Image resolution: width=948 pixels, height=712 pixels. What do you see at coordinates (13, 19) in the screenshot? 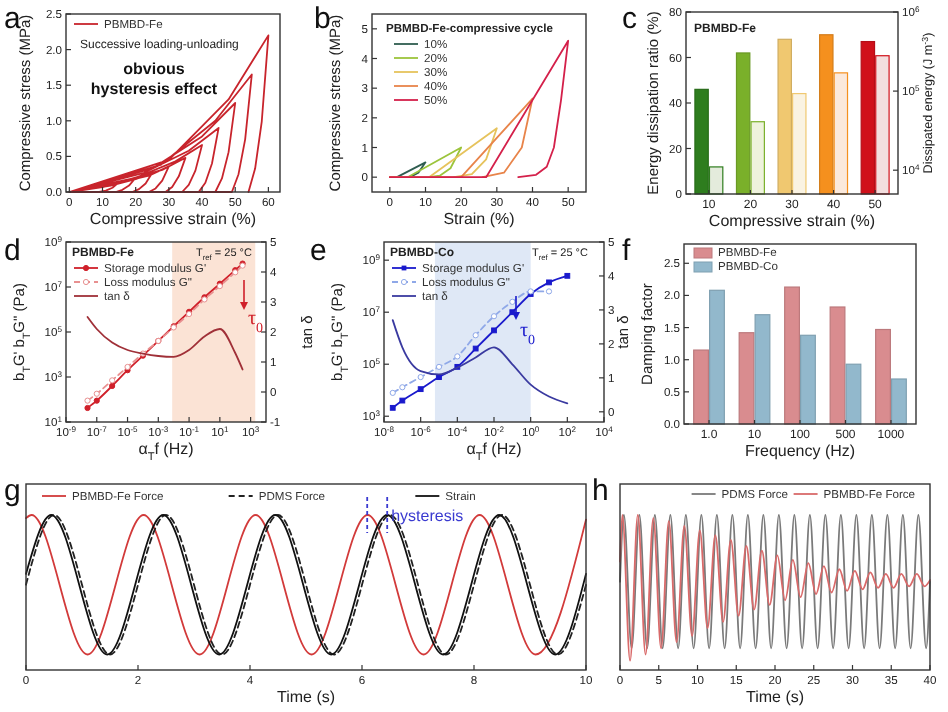
I see `text: a` at bounding box center [13, 19].